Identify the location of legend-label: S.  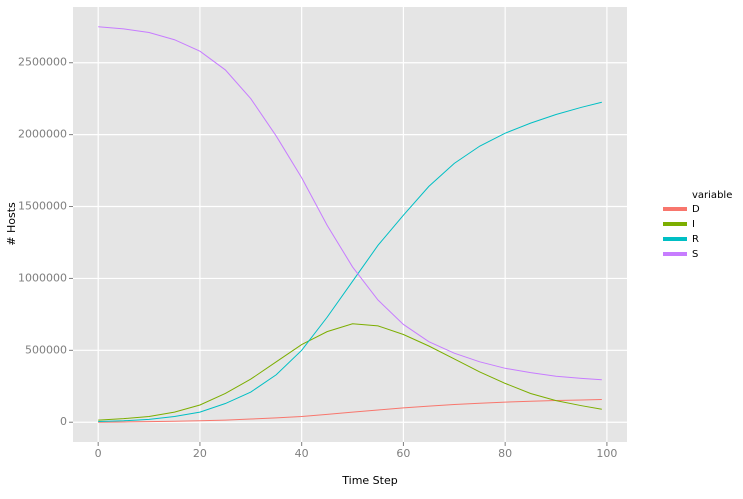
(695, 254).